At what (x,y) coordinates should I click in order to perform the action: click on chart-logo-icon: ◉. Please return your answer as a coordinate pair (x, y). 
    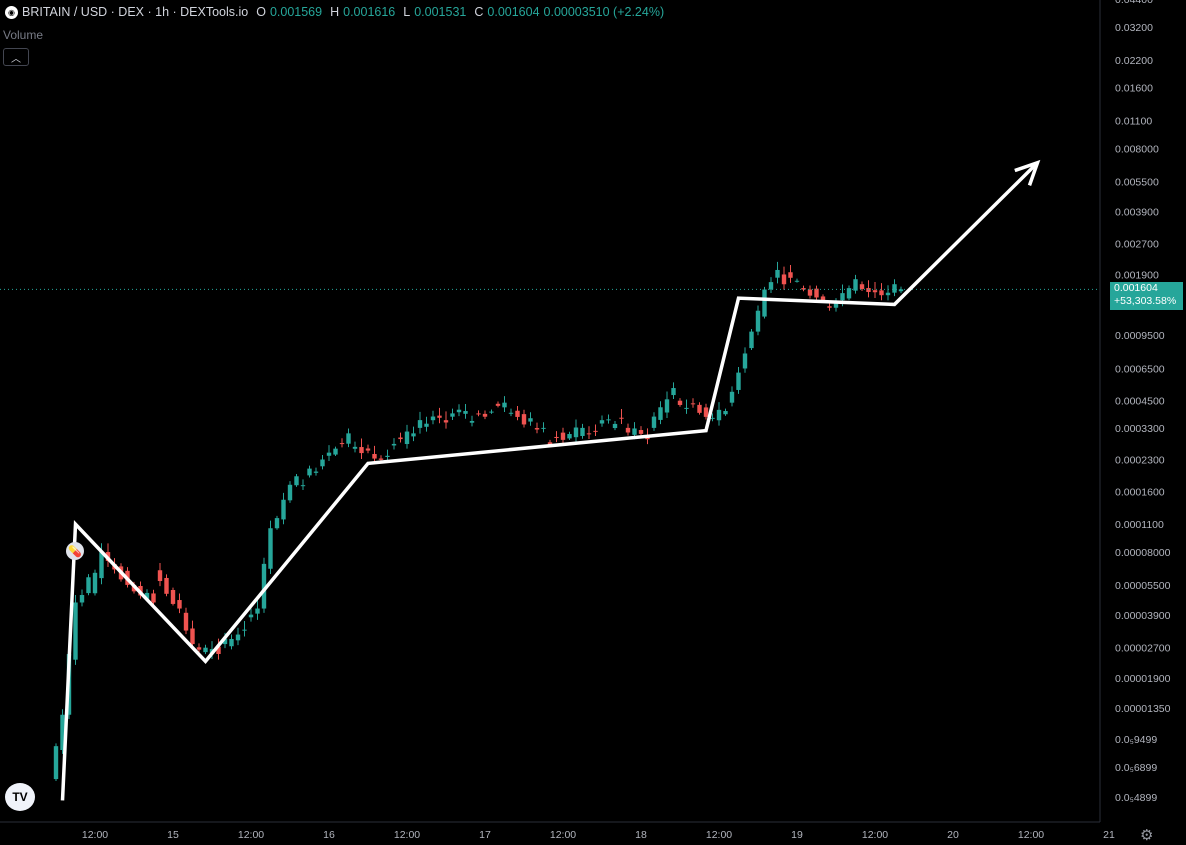
    Looking at the image, I should click on (11, 12).